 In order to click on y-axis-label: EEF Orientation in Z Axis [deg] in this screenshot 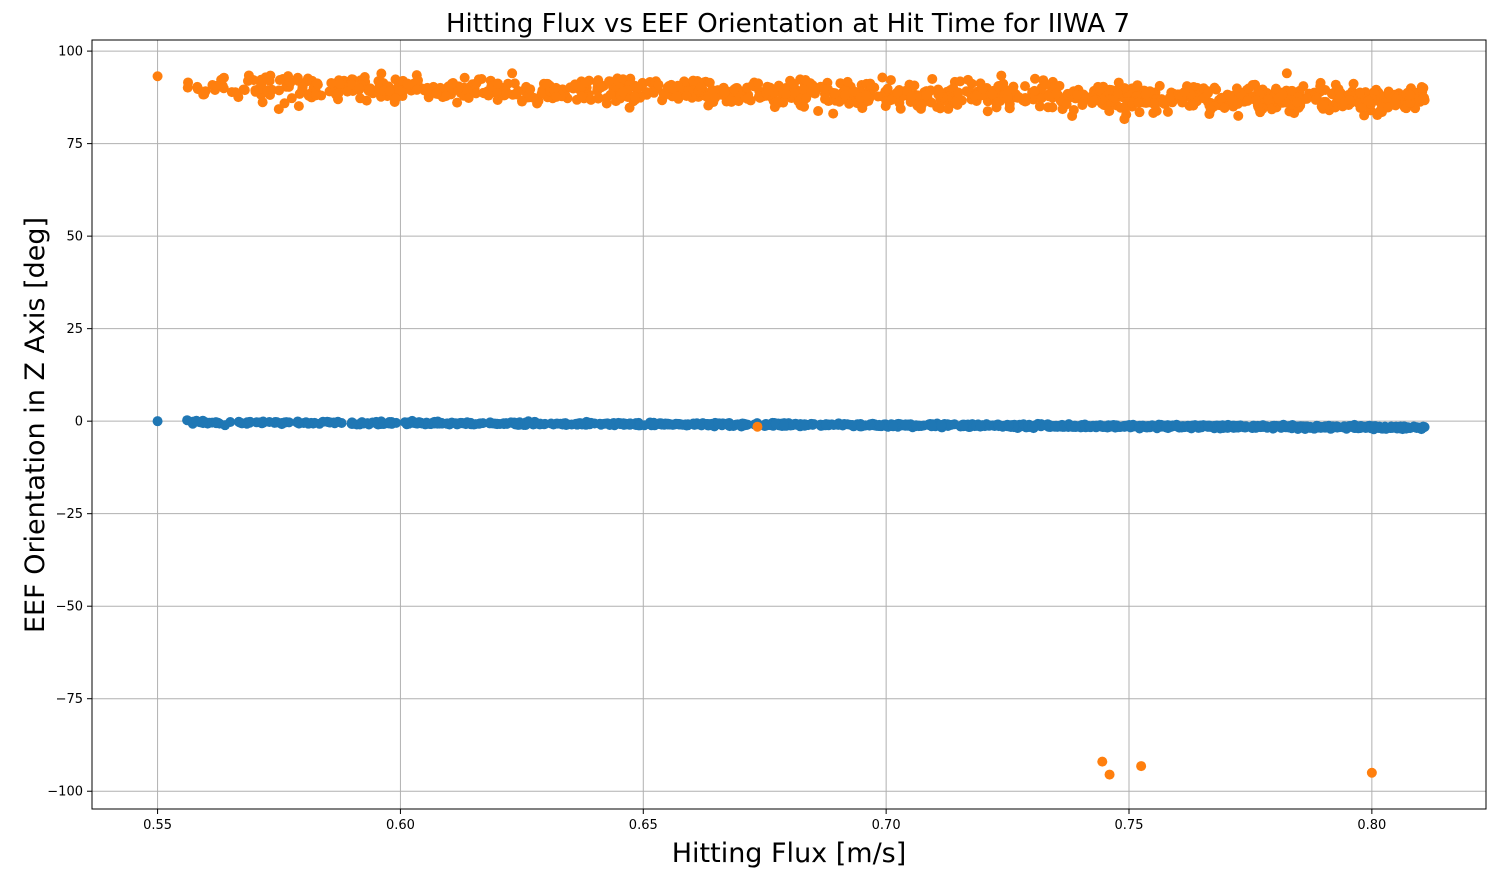, I will do `click(35, 425)`.